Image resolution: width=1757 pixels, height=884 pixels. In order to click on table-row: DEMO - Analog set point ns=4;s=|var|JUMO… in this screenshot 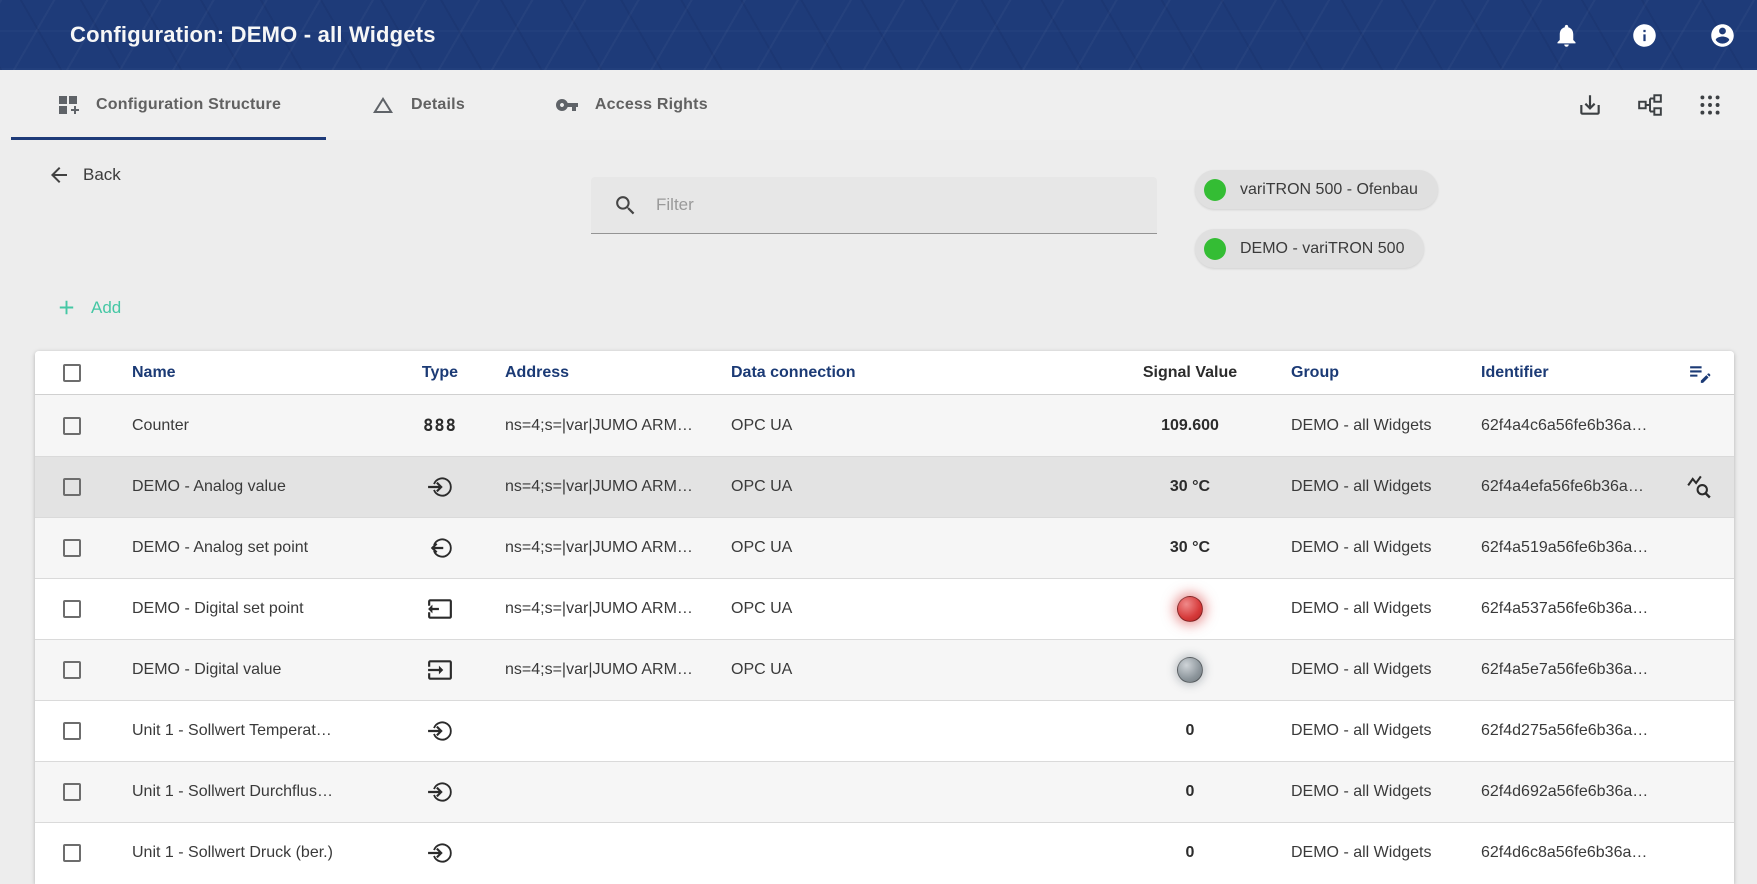, I will do `click(884, 547)`.